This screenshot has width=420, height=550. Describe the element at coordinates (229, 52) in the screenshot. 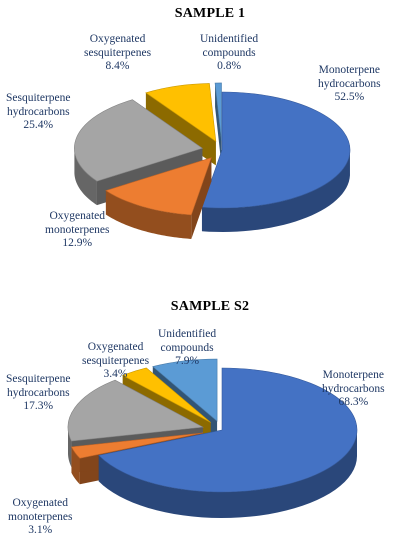

I see `slice-label-unidentified-compounds: Unidentified compounds 0.8%` at that location.